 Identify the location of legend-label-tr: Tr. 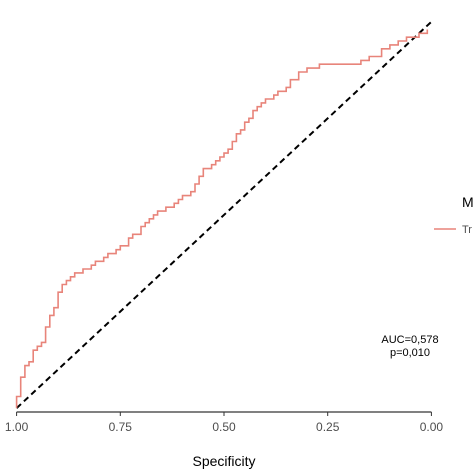
(467, 230).